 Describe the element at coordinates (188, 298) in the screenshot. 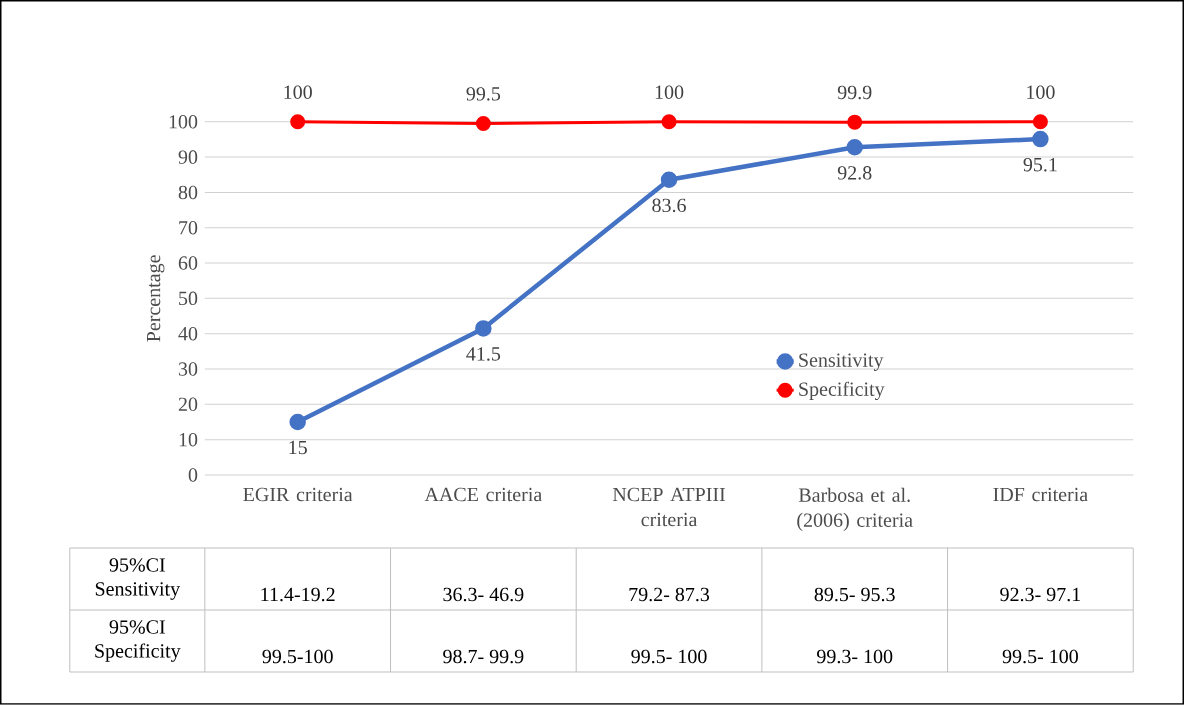

I see `y-tick-label: 50` at that location.